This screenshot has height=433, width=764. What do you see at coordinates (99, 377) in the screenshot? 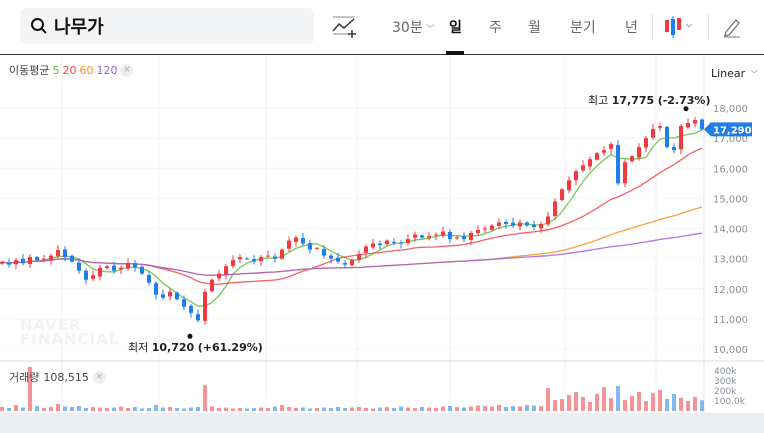
I see `close-volume-button: ×` at bounding box center [99, 377].